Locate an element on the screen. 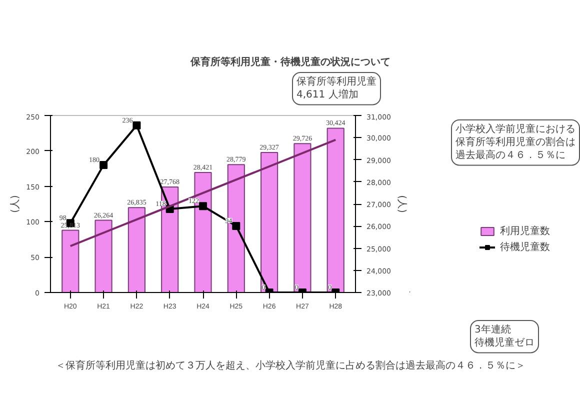 The width and height of the screenshot is (580, 410). text: 3年連続待機児童ゼロ is located at coordinates (504, 336).